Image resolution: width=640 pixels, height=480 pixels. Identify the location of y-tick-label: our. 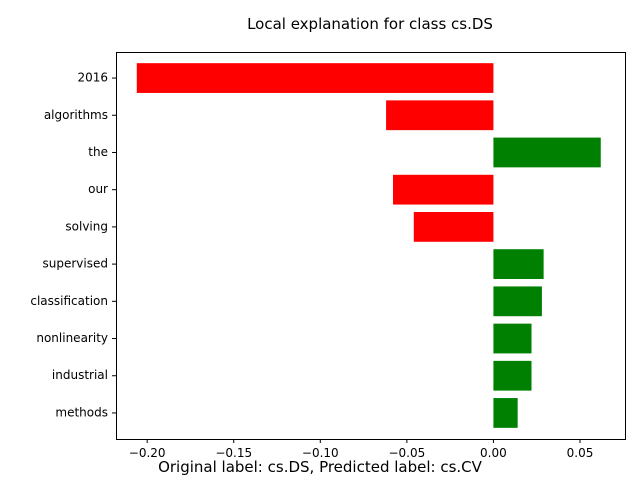
(98, 189).